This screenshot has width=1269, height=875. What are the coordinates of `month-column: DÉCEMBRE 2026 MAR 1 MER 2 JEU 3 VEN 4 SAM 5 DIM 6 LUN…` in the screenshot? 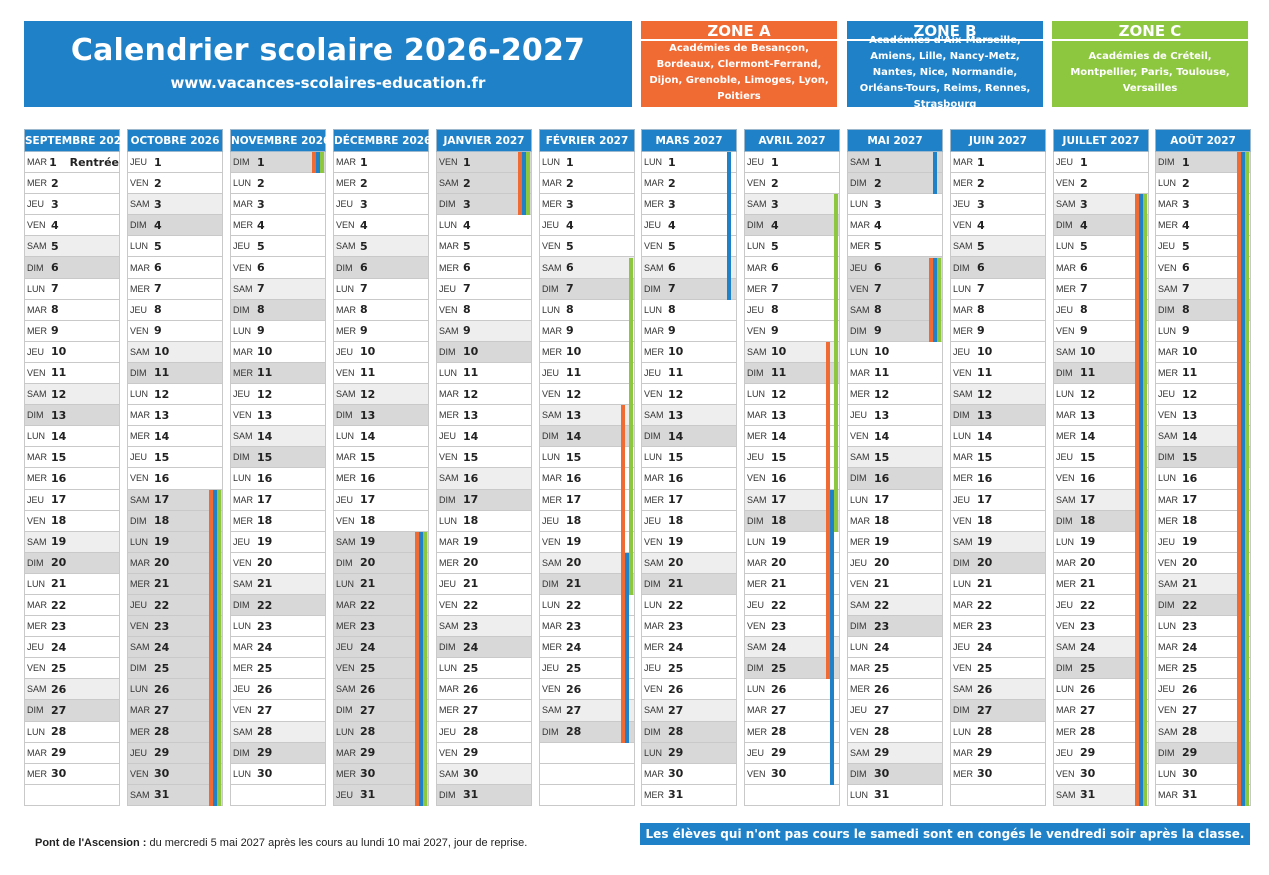 It's located at (382, 468).